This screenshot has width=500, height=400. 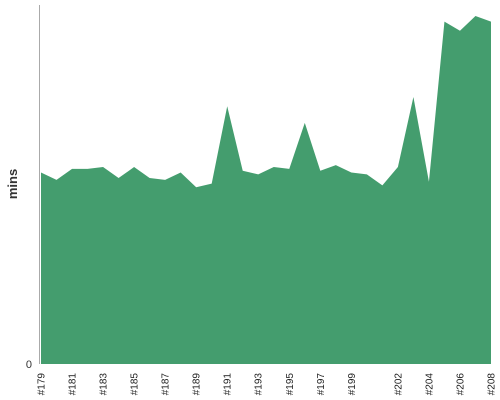 I want to click on x-tick-label: #185, so click(x=135, y=384).